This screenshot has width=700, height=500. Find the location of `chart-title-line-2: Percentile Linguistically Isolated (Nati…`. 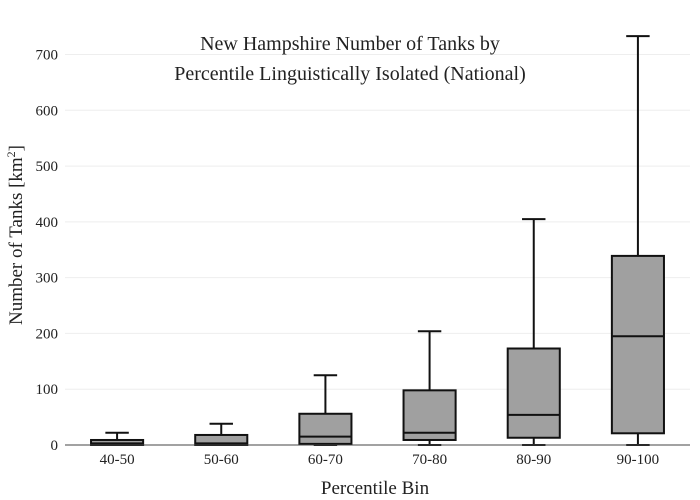

chart-title-line-2: Percentile Linguistically Isolated (Nati… is located at coordinates (350, 74).